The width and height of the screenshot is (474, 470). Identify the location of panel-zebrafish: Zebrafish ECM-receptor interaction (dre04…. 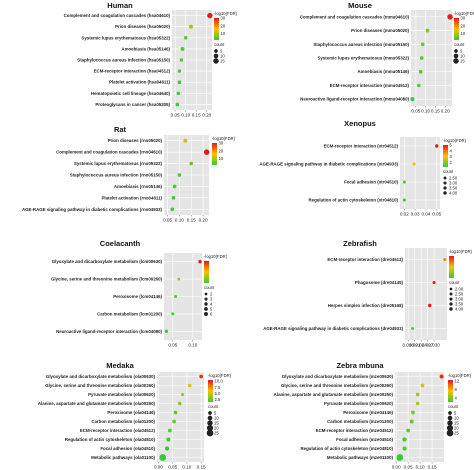
(367, 293).